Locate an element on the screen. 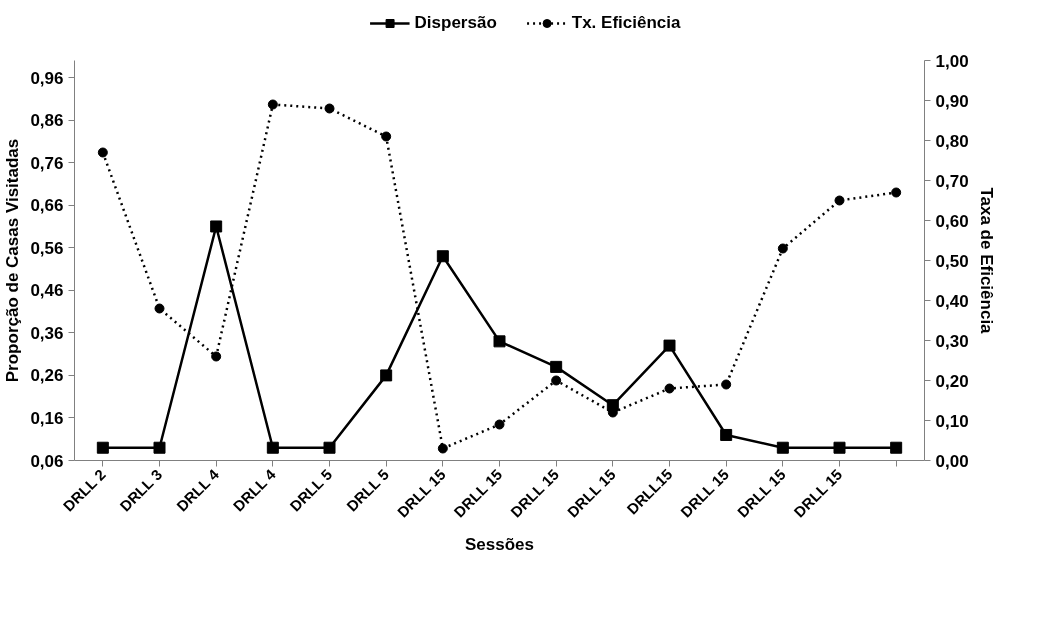 This screenshot has height=628, width=1059. y-axis-title: Proporção de Casas Visitadas is located at coordinates (13, 260).